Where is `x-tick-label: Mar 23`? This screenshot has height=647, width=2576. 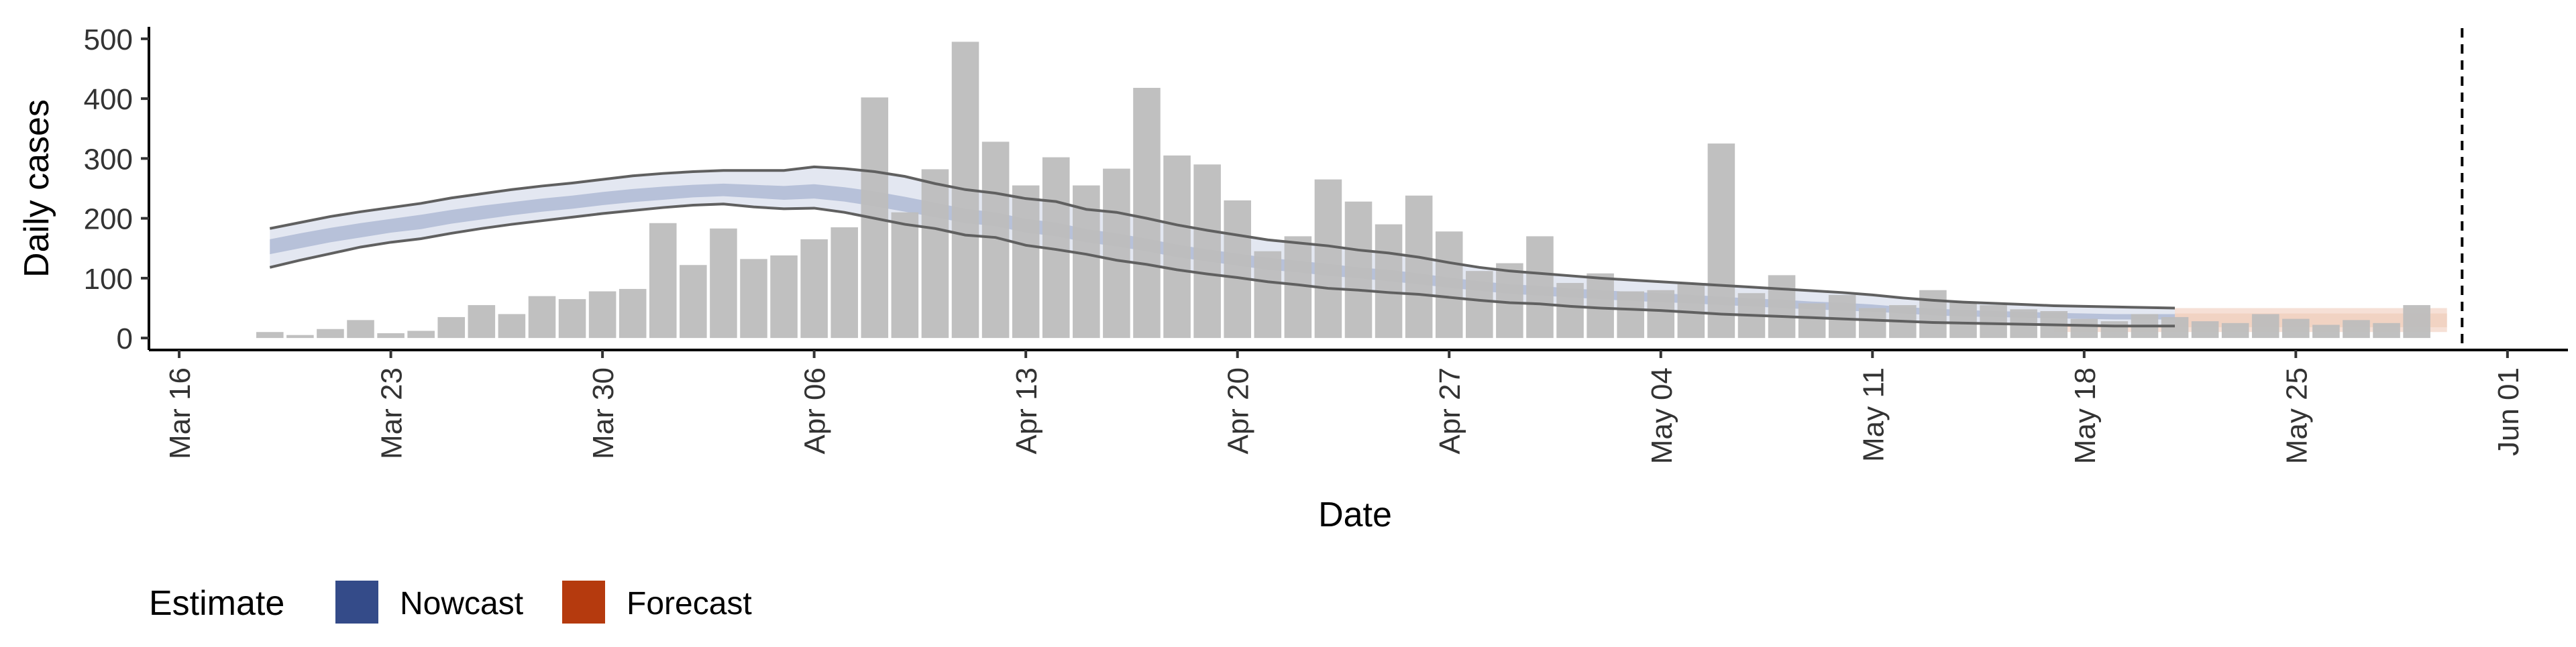
x-tick-label: Mar 23 is located at coordinates (392, 413).